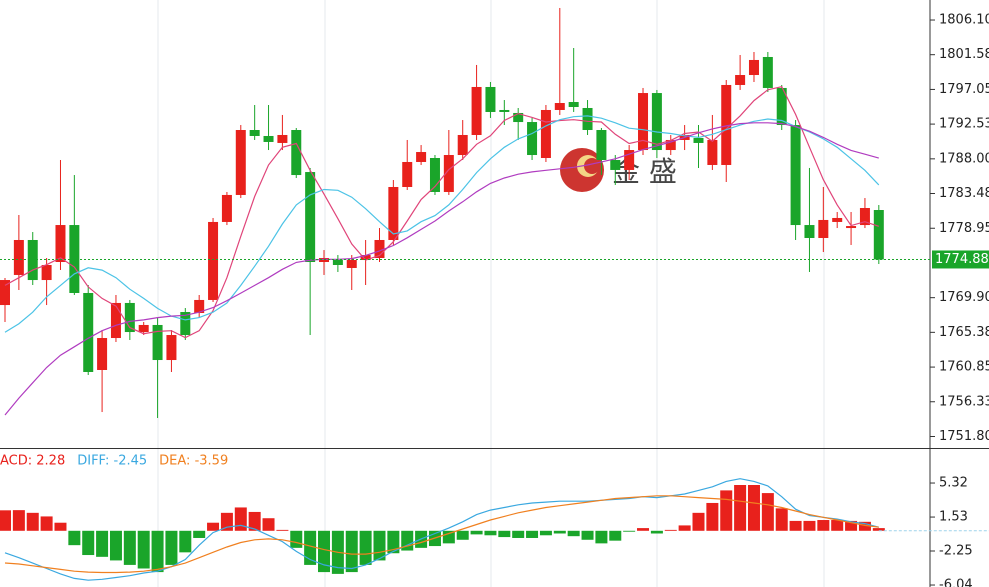 The height and width of the screenshot is (587, 989). Describe the element at coordinates (953, 517) in the screenshot. I see `y-tick-label: 1.53` at that location.